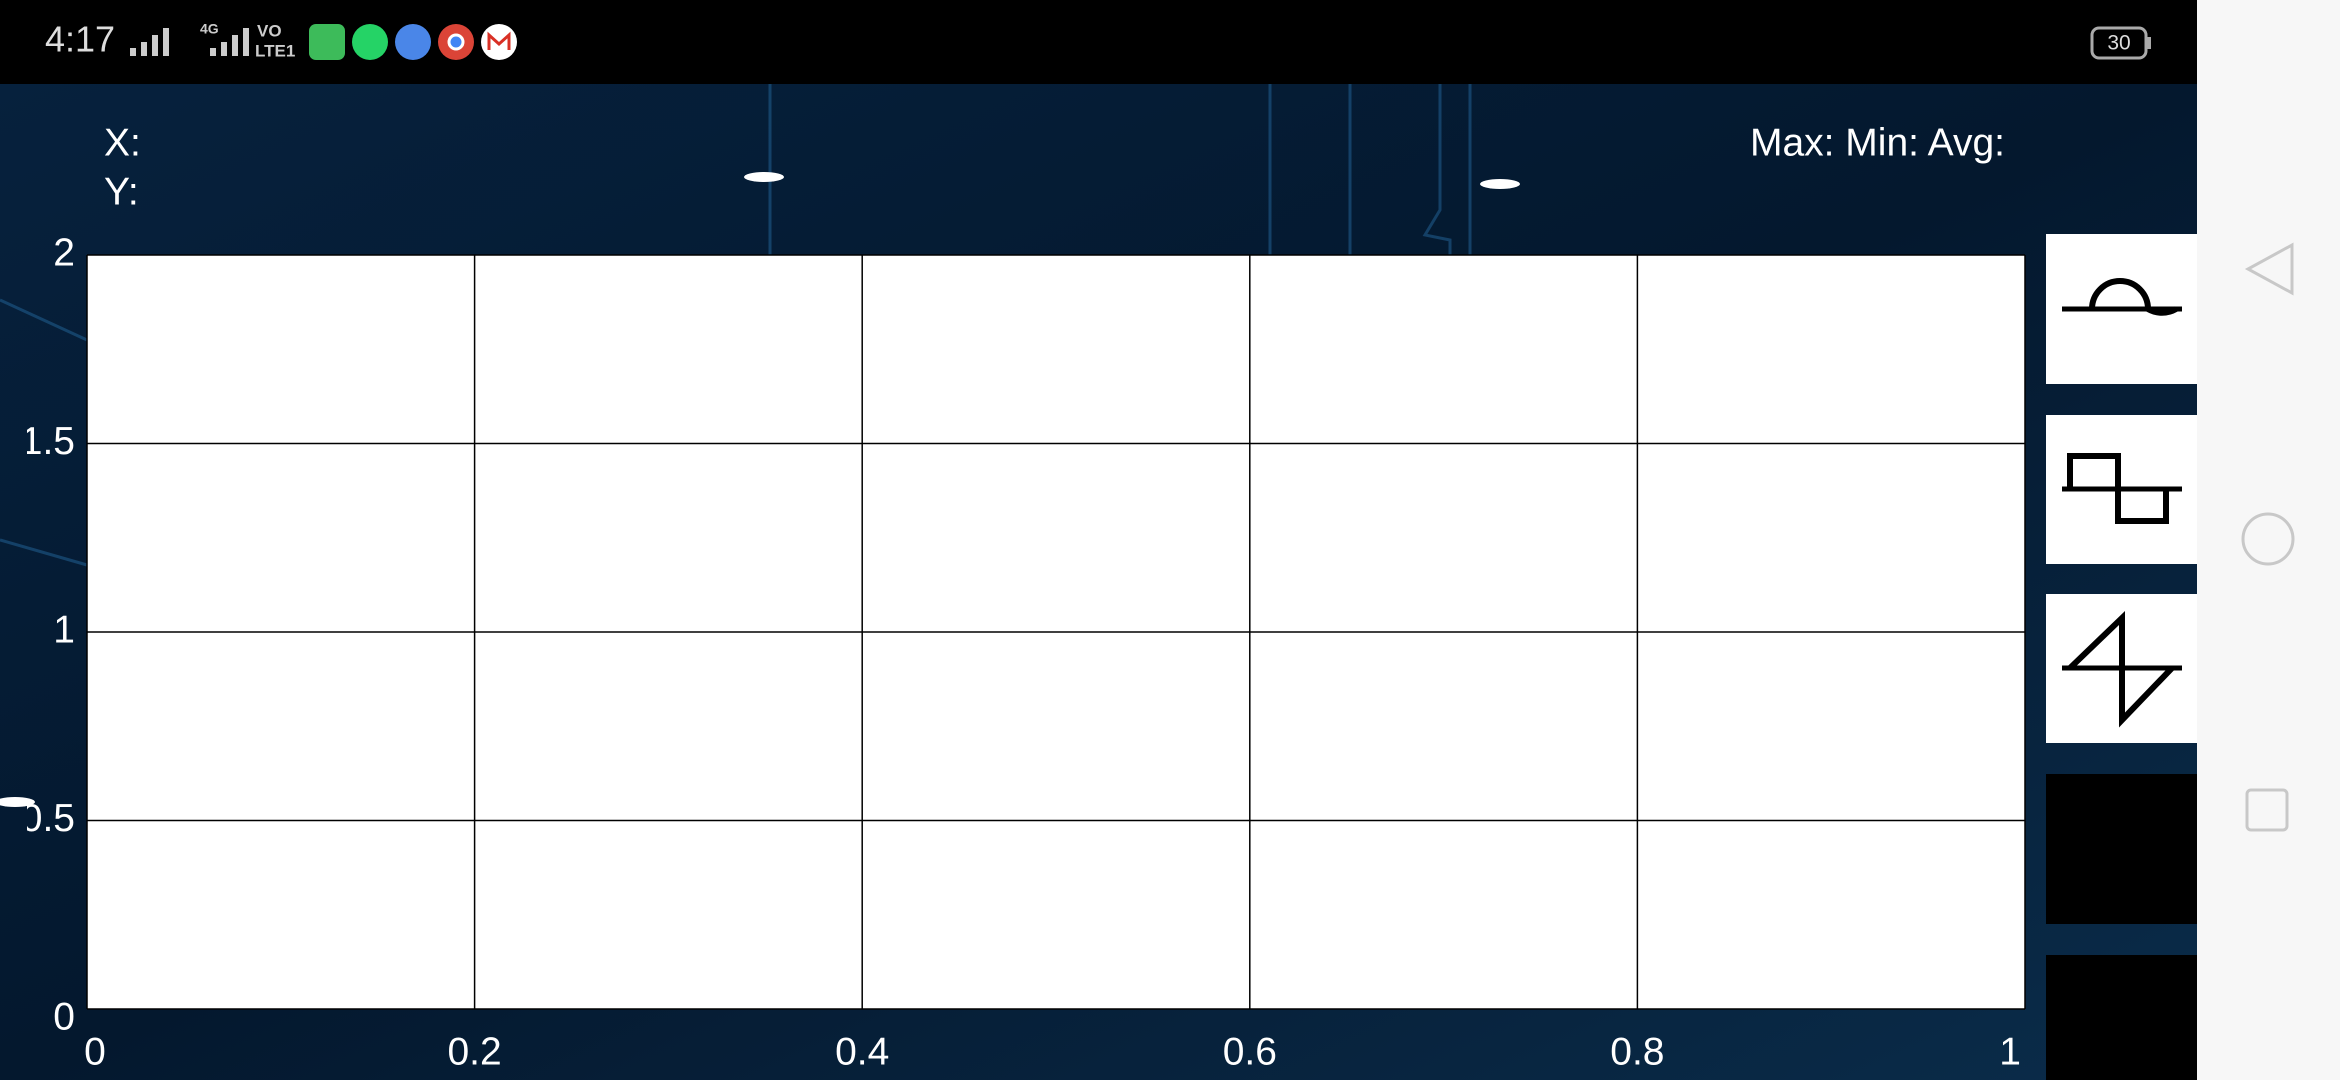 The image size is (2340, 1080). I want to click on navigation-bar, so click(2268, 540).